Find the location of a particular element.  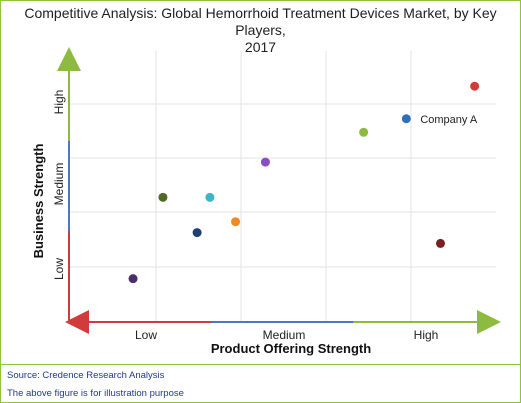

x-axis-label: Product Offering Strength is located at coordinates (291, 348).